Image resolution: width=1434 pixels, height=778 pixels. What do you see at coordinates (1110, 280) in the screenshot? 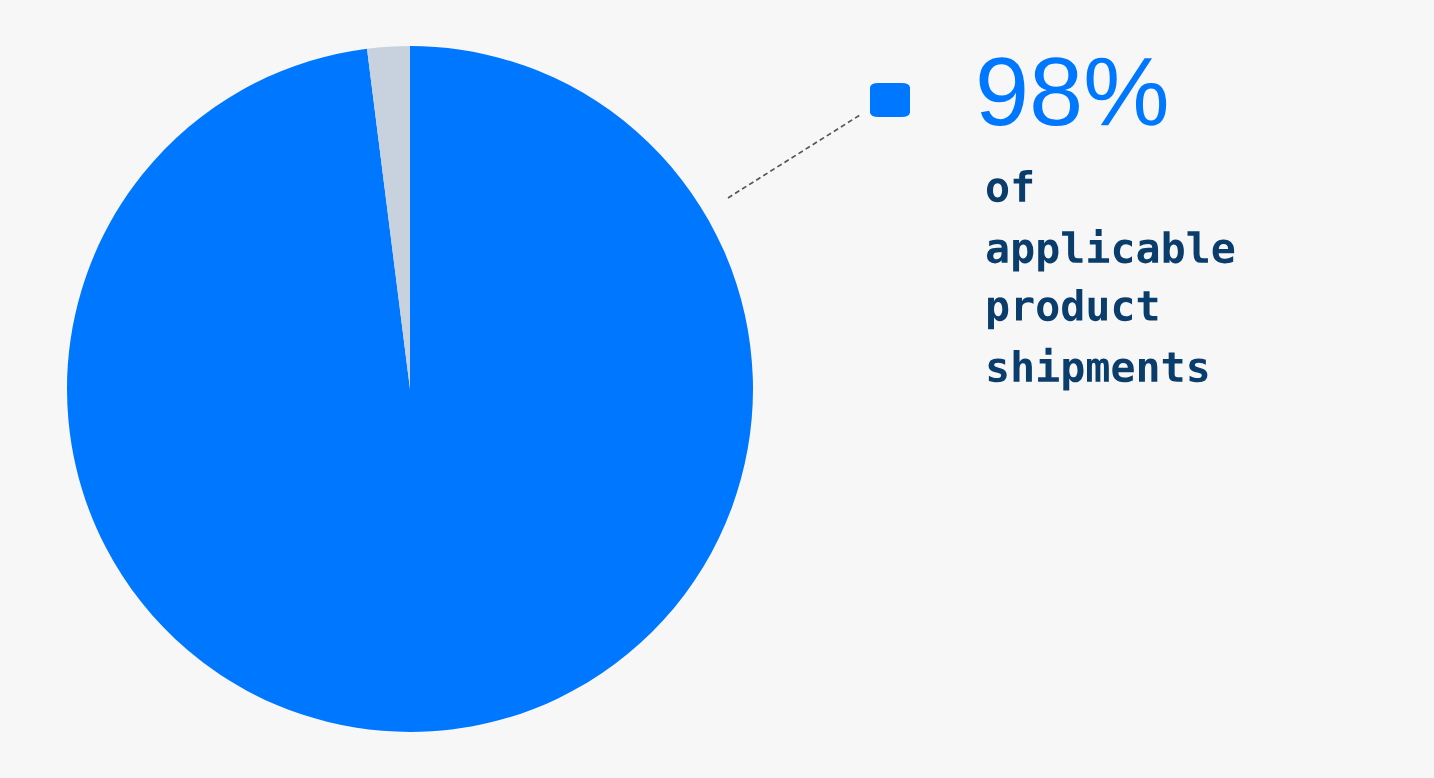
I see `slice-label: of applicable product shipments` at bounding box center [1110, 280].